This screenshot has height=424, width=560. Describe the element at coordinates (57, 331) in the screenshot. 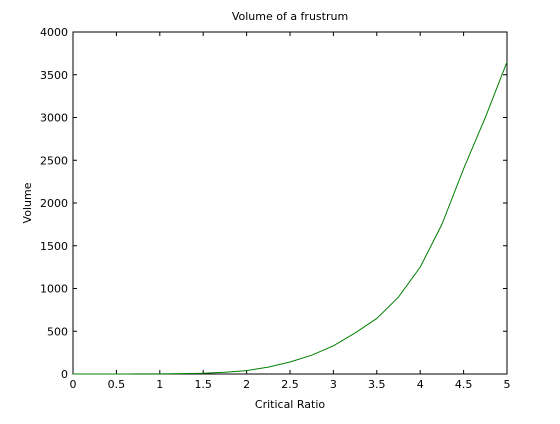

I see `y-tick-label: 500` at that location.